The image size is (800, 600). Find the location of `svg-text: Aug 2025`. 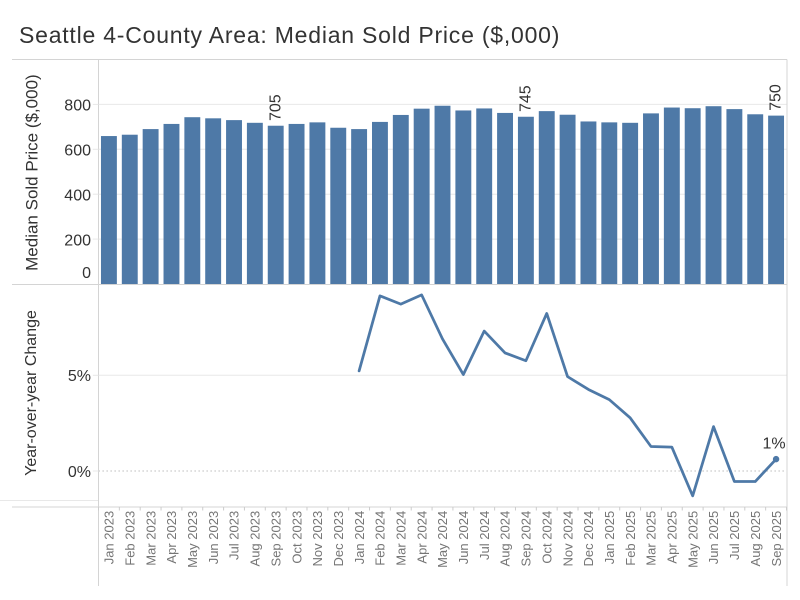

svg-text: Aug 2025 is located at coordinates (755, 539).